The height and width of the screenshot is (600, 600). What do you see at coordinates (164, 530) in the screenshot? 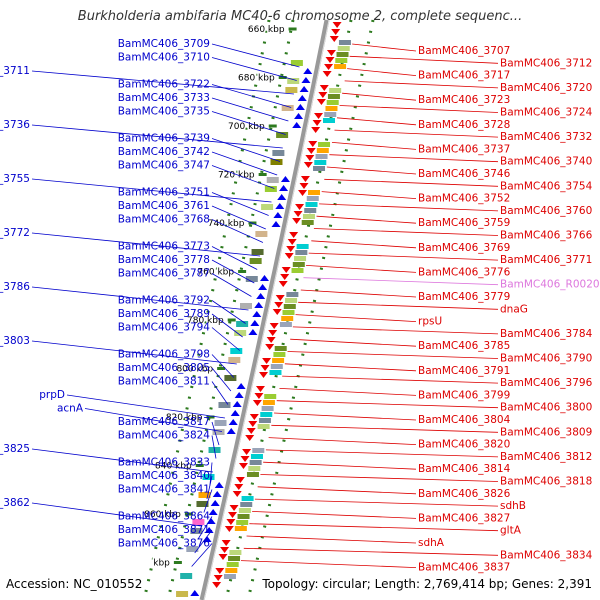
I see `left-gene-label: BamMC406_3871` at bounding box center [164, 530].